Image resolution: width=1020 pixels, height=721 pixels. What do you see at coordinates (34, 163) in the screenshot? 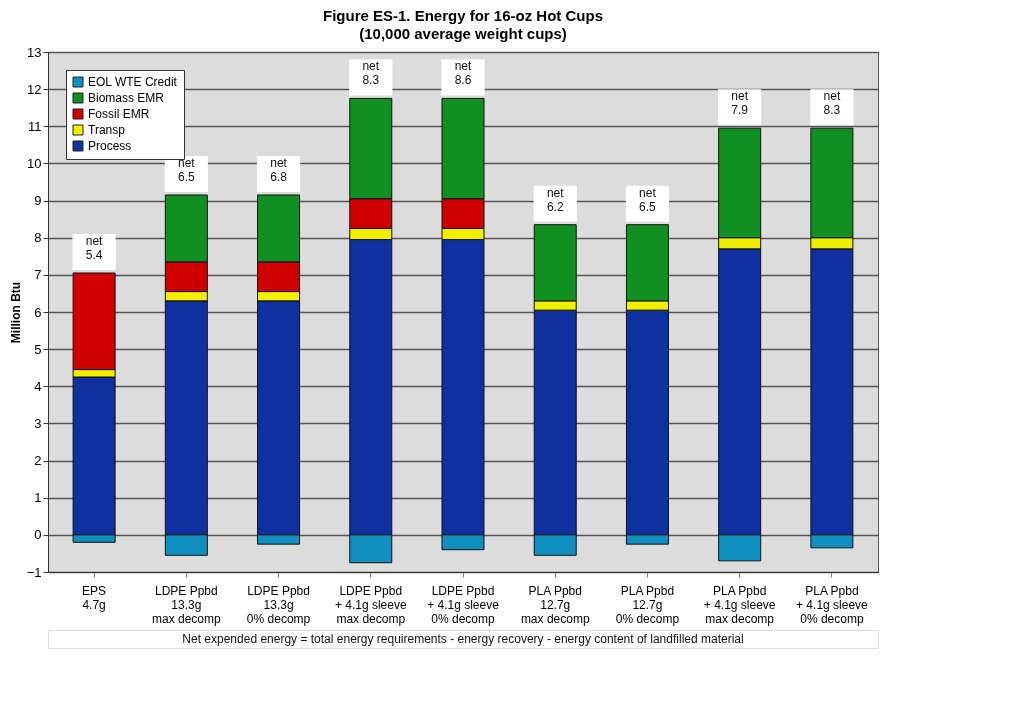
I see `y-tick-label: 10` at bounding box center [34, 163].